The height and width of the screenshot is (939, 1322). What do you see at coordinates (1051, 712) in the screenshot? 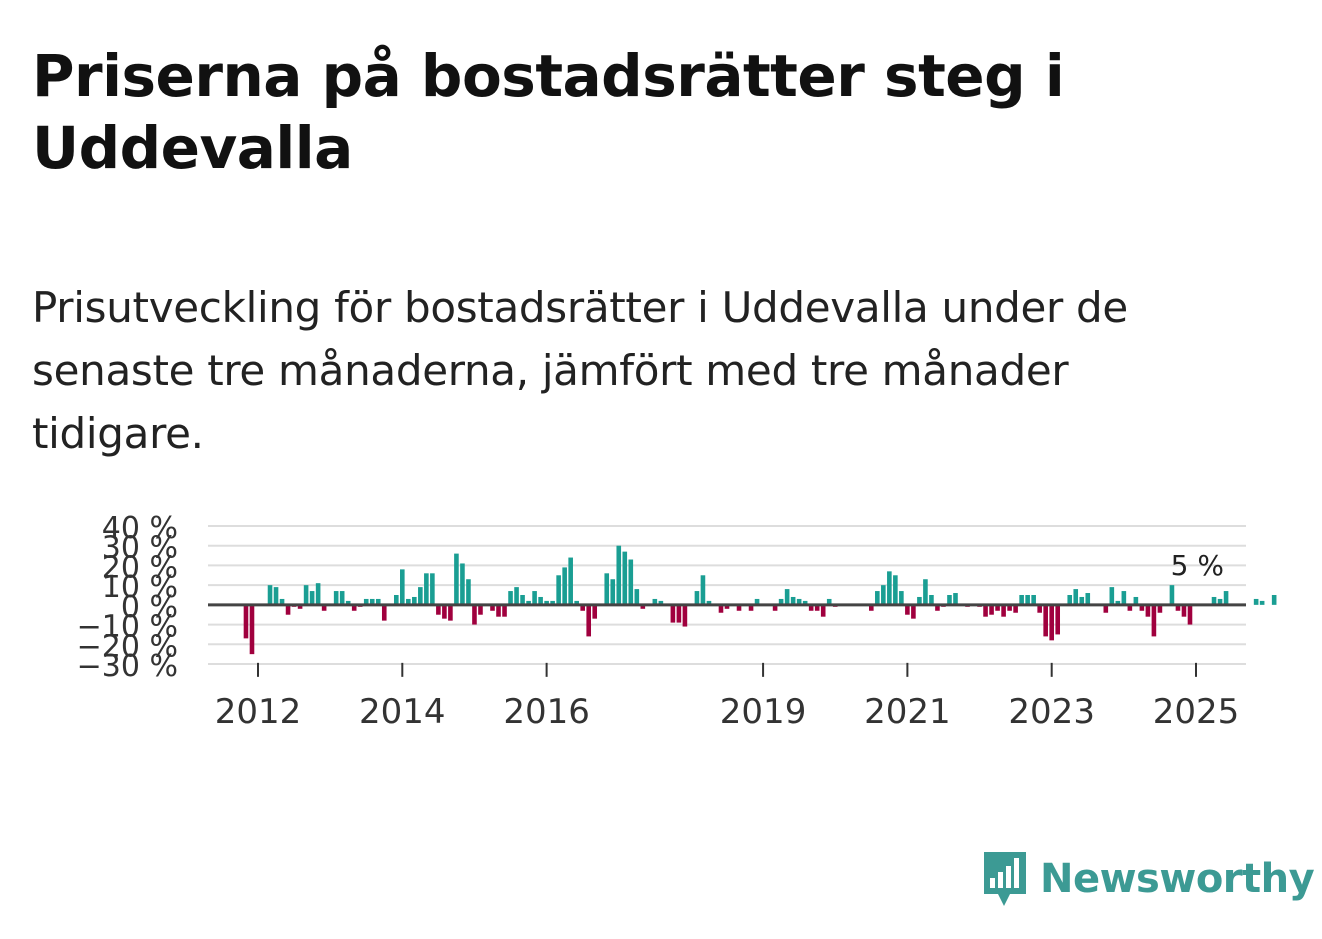
I see `x-tick-label: 2023` at bounding box center [1051, 712].